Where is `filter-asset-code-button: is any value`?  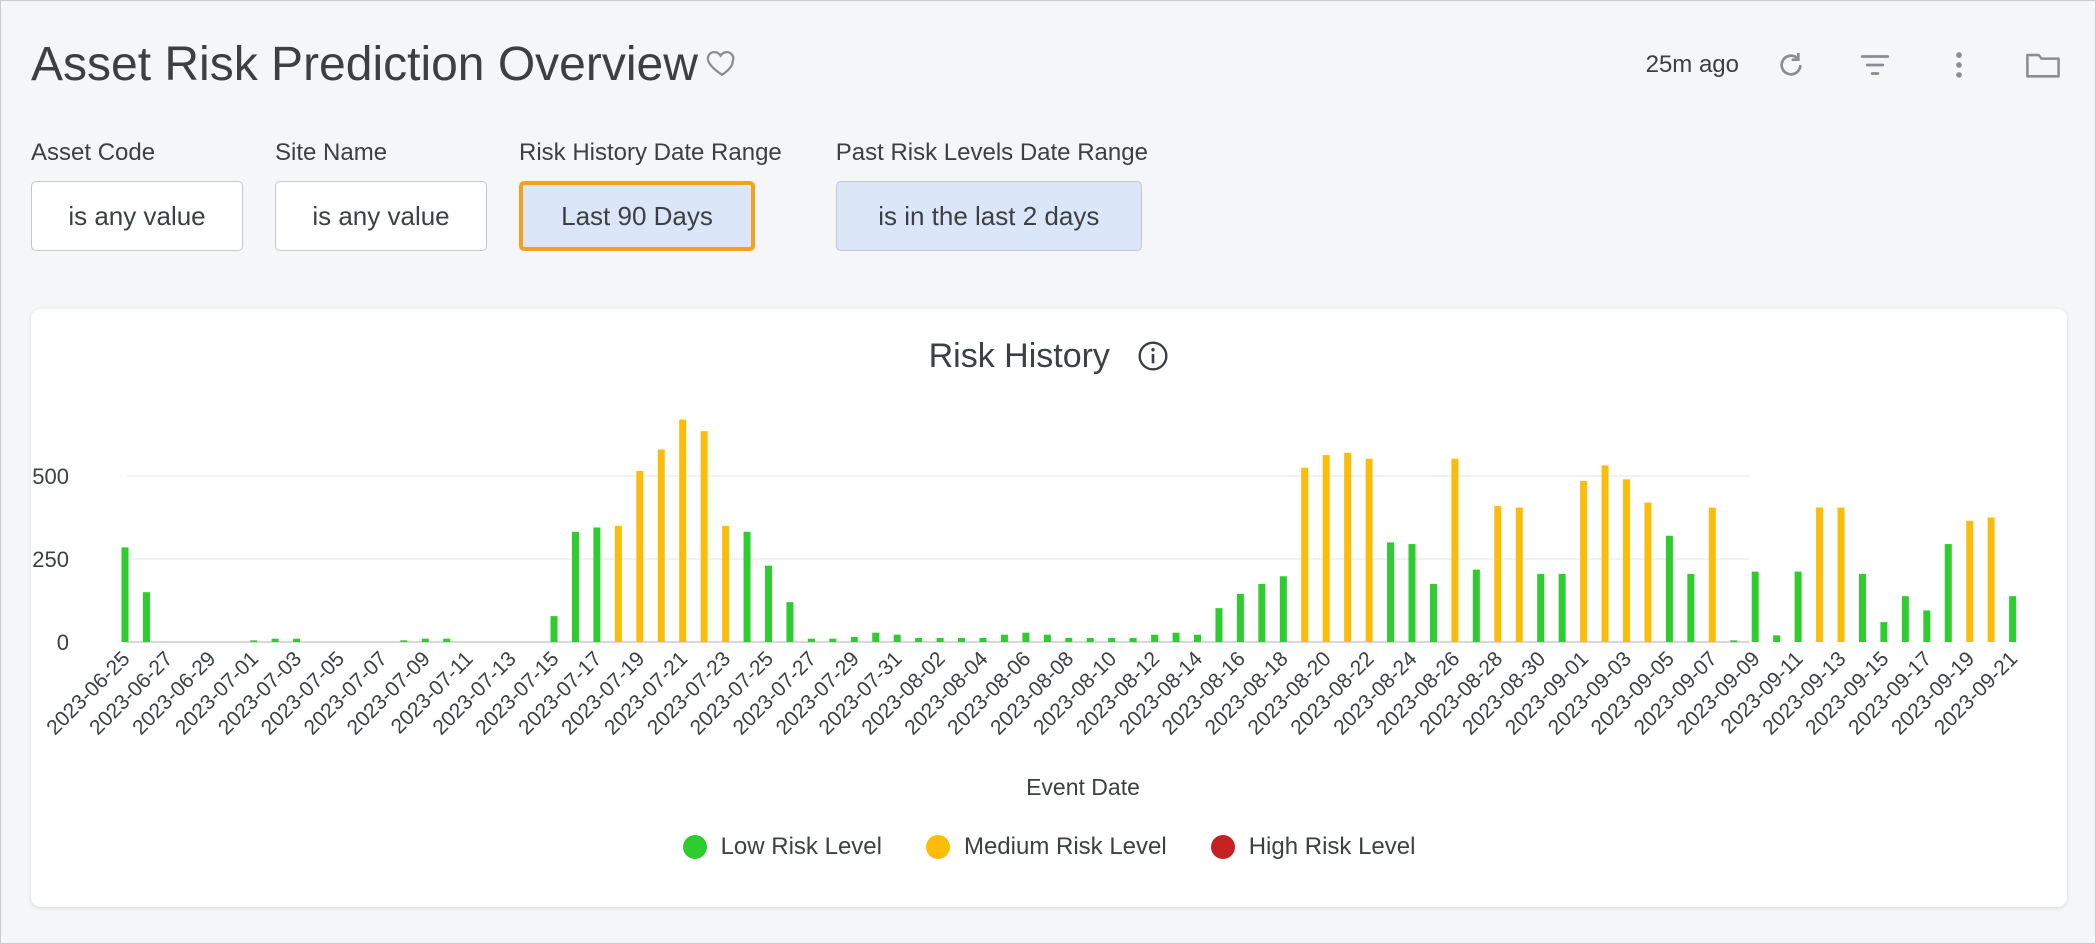 filter-asset-code-button: is any value is located at coordinates (137, 216).